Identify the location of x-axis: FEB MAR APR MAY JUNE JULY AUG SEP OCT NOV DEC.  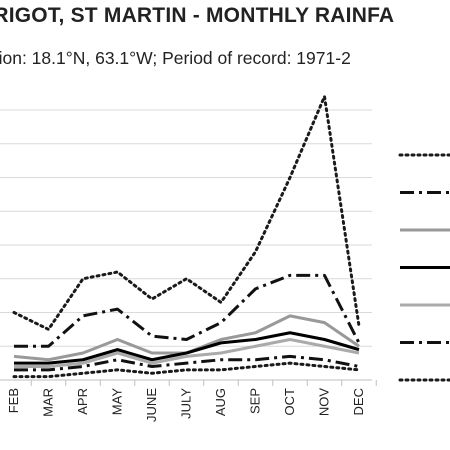
(191, 401).